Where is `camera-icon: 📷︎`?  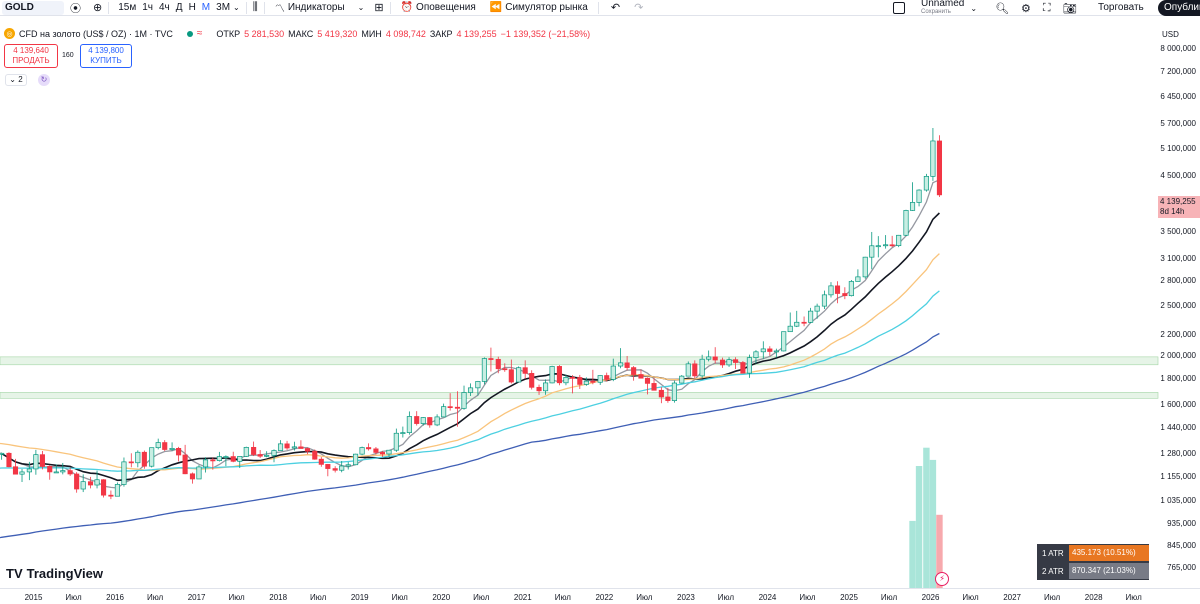 camera-icon: 📷︎ is located at coordinates (1069, 8).